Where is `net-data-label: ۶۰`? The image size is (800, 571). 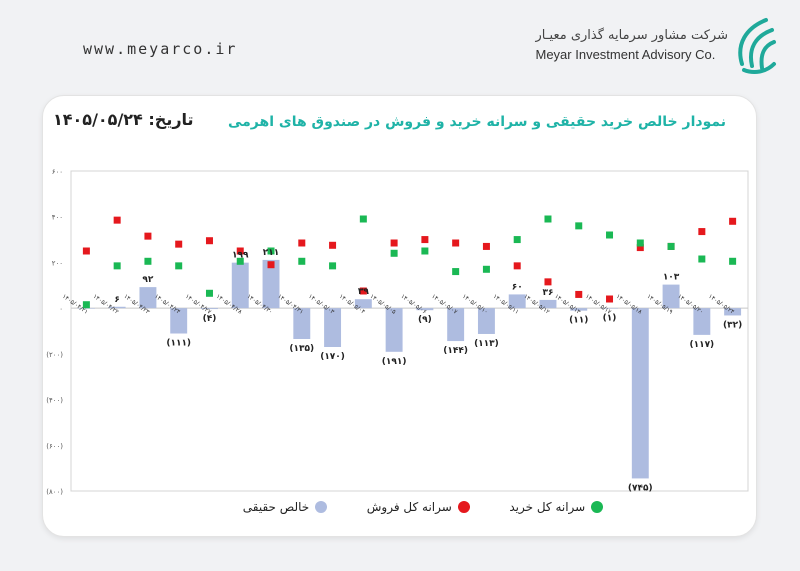 net-data-label: ۶۰ is located at coordinates (517, 287).